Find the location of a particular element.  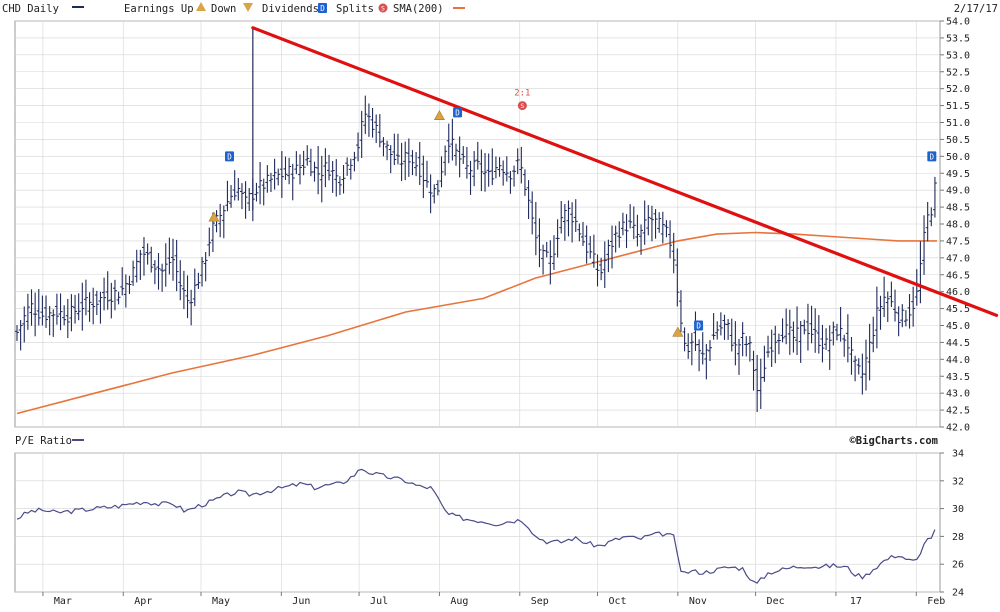

price-tick-label: 48.0 is located at coordinates (958, 225).